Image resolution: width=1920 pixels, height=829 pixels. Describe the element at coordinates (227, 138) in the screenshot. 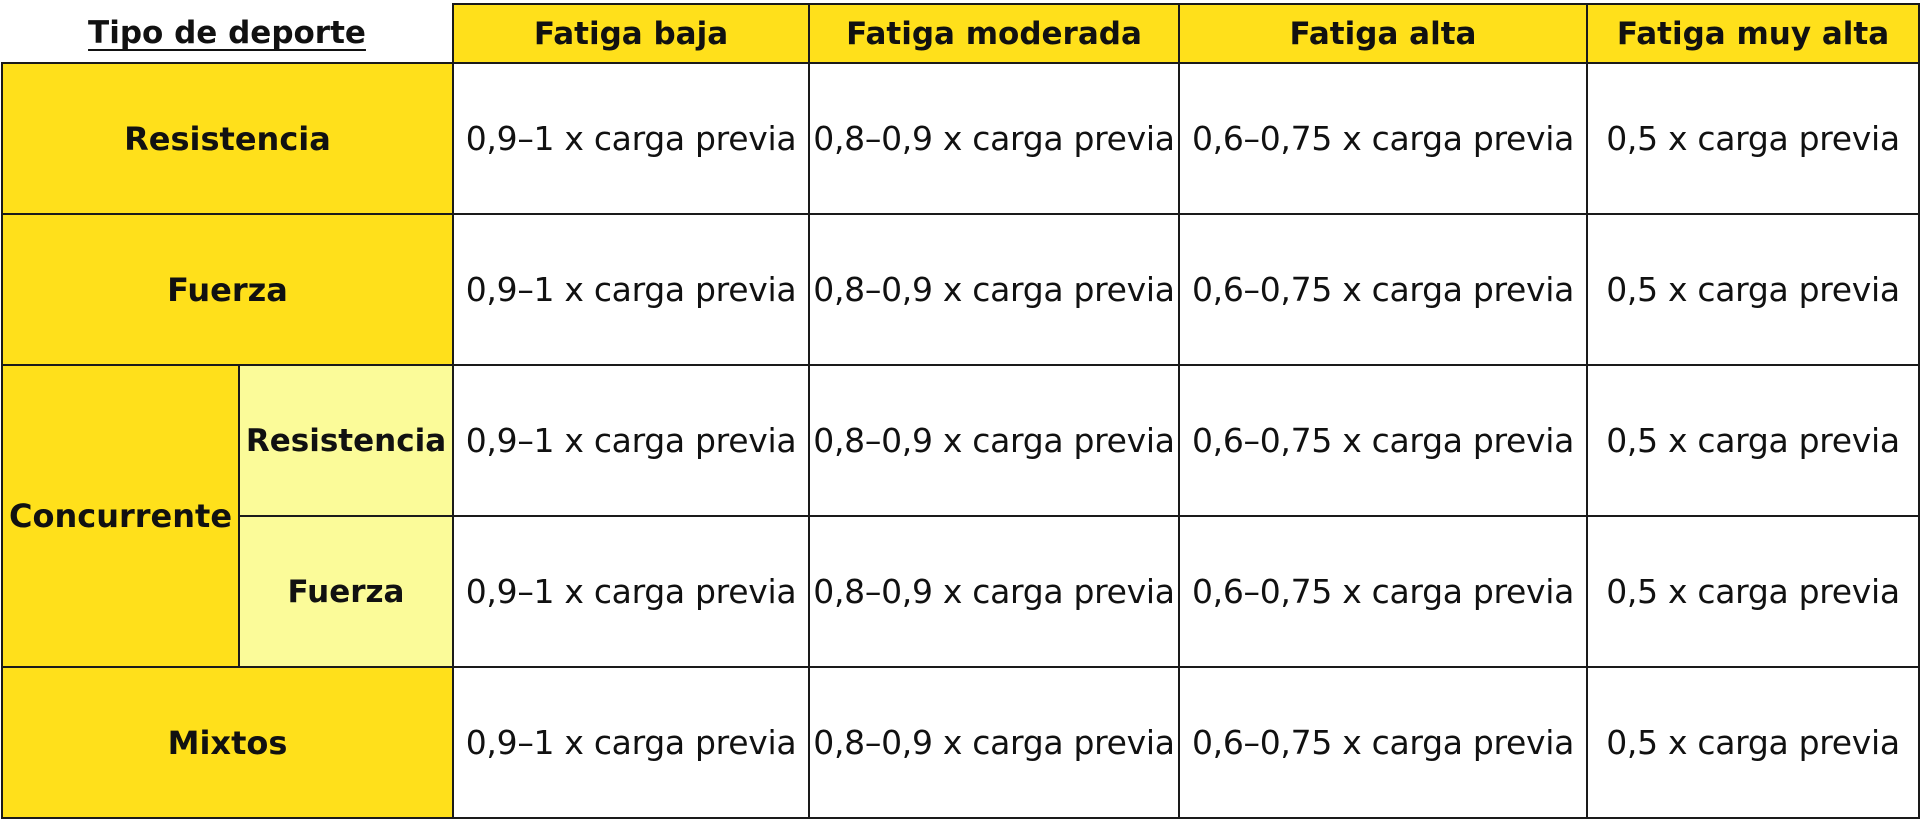

I see `sport-label-resistencia: Resistencia` at that location.